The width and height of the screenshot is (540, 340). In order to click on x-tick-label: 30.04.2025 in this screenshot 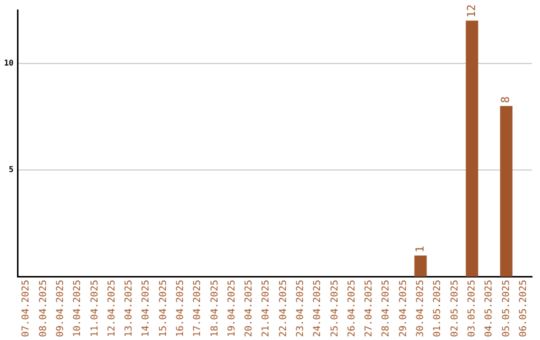, I will do `click(420, 309)`.